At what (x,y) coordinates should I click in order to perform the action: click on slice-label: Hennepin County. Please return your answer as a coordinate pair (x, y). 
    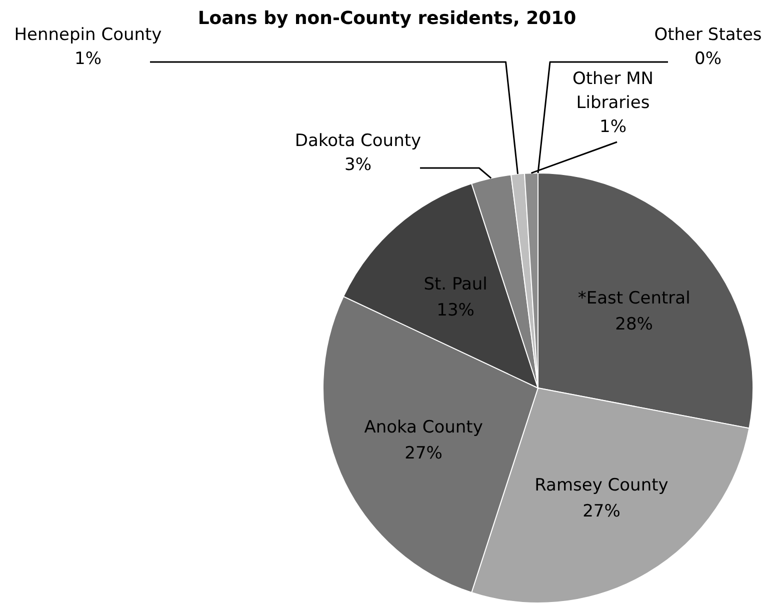
    Looking at the image, I should click on (88, 35).